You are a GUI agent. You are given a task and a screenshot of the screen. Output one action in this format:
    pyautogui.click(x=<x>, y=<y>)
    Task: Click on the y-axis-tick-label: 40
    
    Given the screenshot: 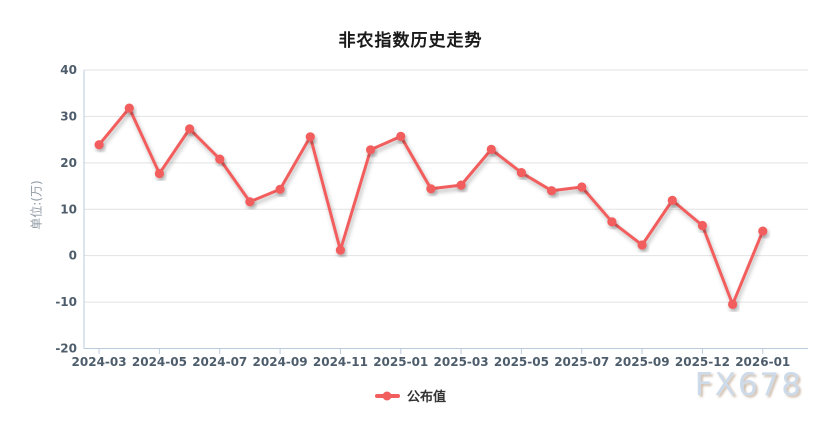 What is the action you would take?
    pyautogui.click(x=68, y=70)
    